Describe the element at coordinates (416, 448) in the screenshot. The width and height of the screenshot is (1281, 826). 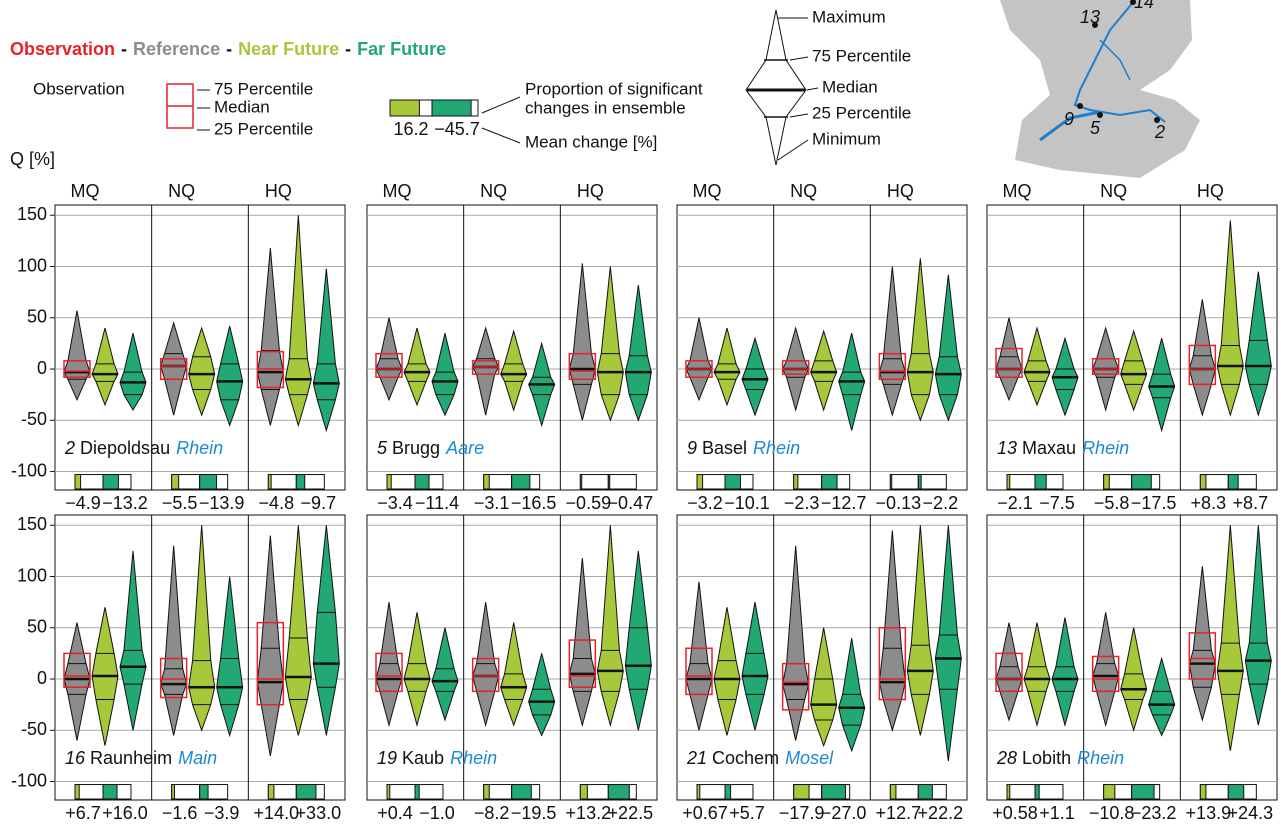
I see `station-name: Brugg` at that location.